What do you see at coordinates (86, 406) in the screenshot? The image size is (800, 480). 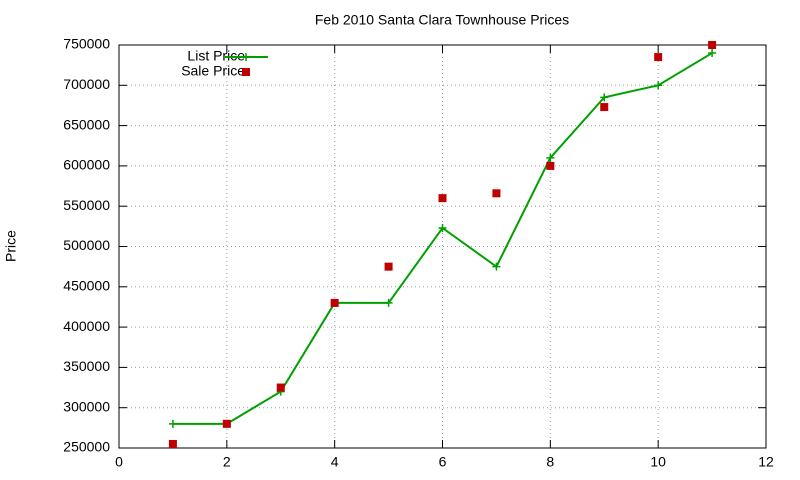 I see `y-tick-label: 300000` at bounding box center [86, 406].